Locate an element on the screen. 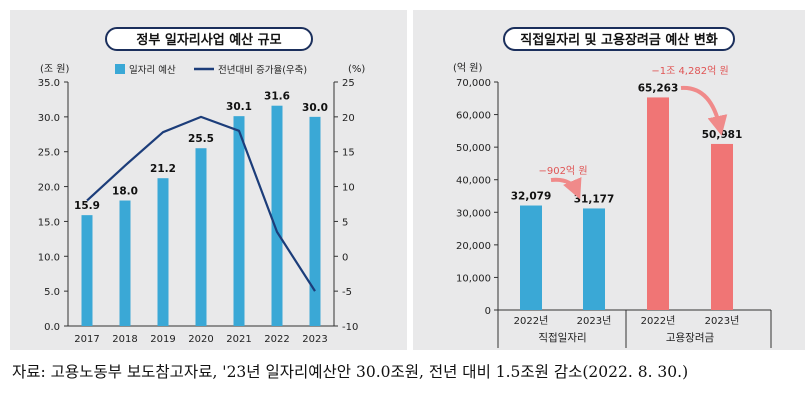 This screenshot has width=811, height=405. left-tick-label: 0.0 is located at coordinates (52, 327).